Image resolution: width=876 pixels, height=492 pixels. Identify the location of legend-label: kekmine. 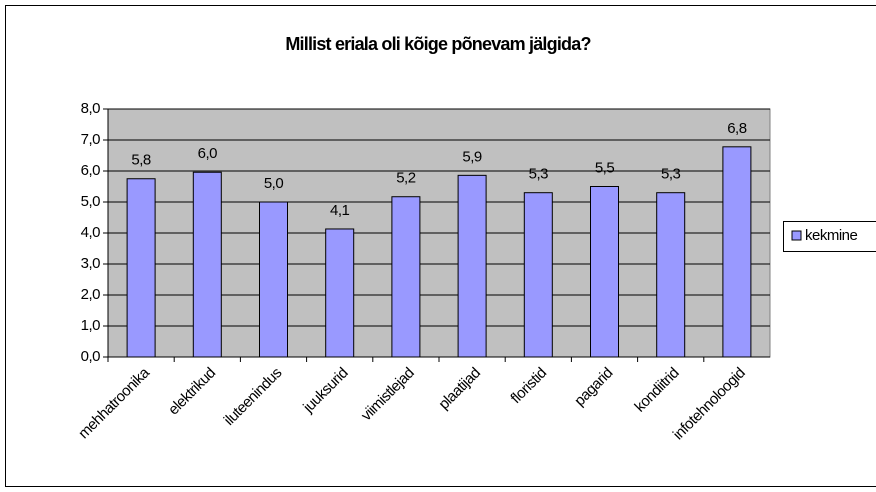
(831, 235).